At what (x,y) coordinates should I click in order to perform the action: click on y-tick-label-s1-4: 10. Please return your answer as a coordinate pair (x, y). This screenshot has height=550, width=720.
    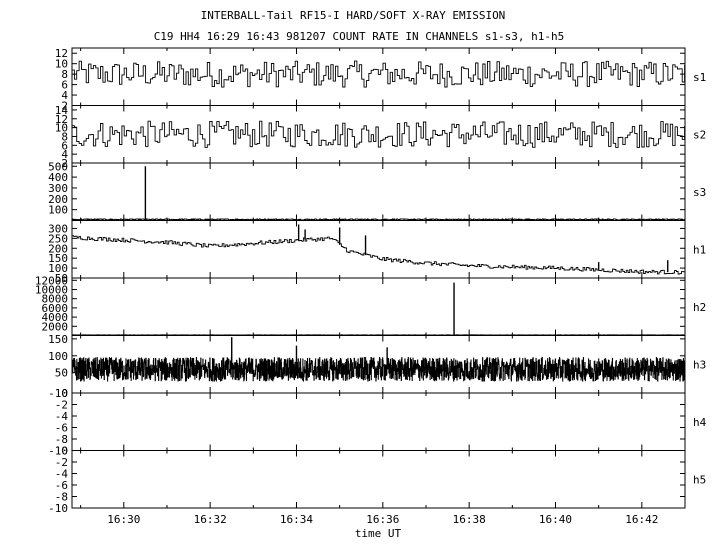
    Looking at the image, I should click on (61, 64).